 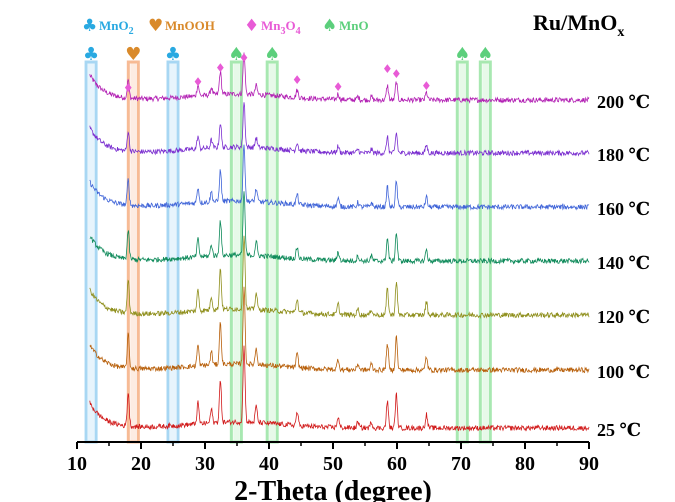 I want to click on series-label: 25 ℃, so click(x=619, y=430).